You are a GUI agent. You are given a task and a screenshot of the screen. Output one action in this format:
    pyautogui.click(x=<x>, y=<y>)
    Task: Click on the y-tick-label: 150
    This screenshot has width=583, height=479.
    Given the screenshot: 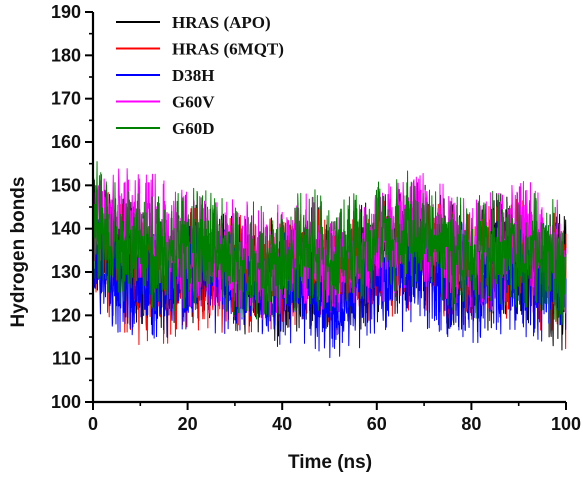 What is the action you would take?
    pyautogui.click(x=66, y=185)
    